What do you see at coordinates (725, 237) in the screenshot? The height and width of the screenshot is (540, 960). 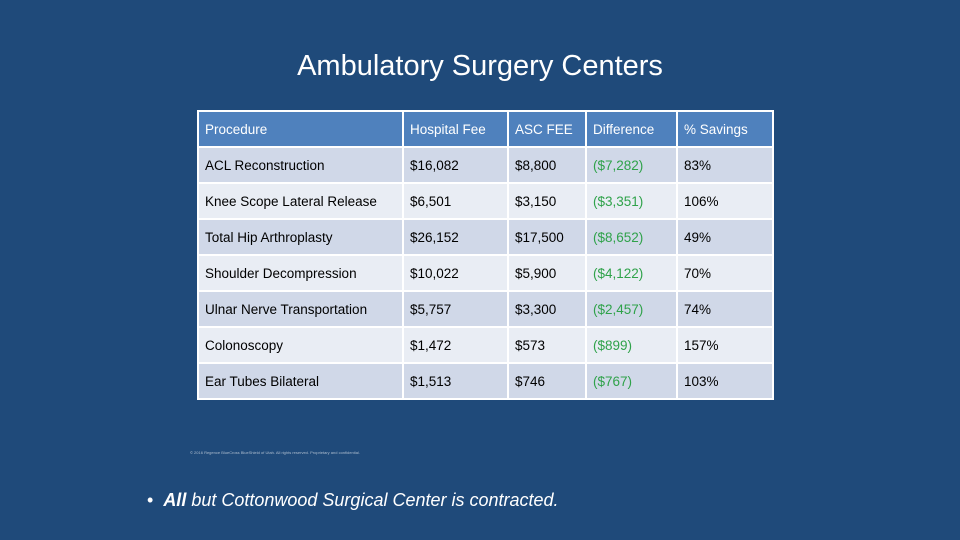 I see `cell-savings: 49%` at bounding box center [725, 237].